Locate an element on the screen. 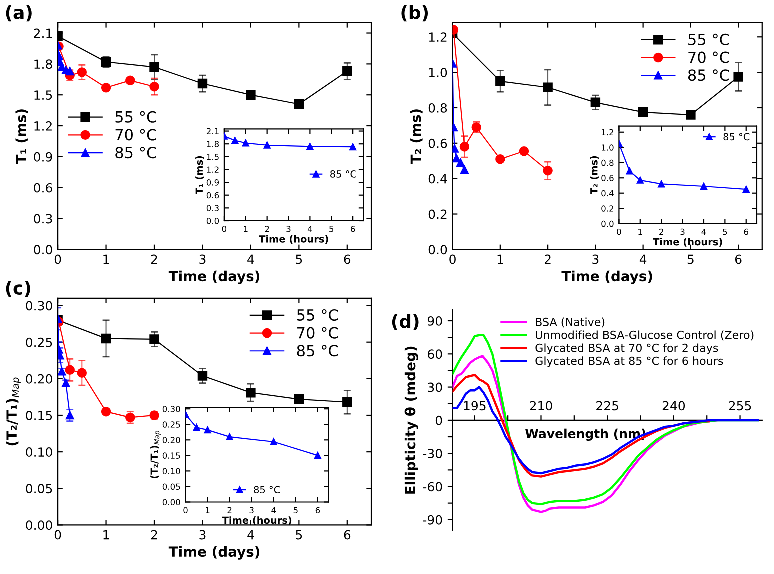 Image resolution: width=774 pixels, height=574 pixels. legend-label: Glycated BSA at 70 °C for 2 days is located at coordinates (627, 349).